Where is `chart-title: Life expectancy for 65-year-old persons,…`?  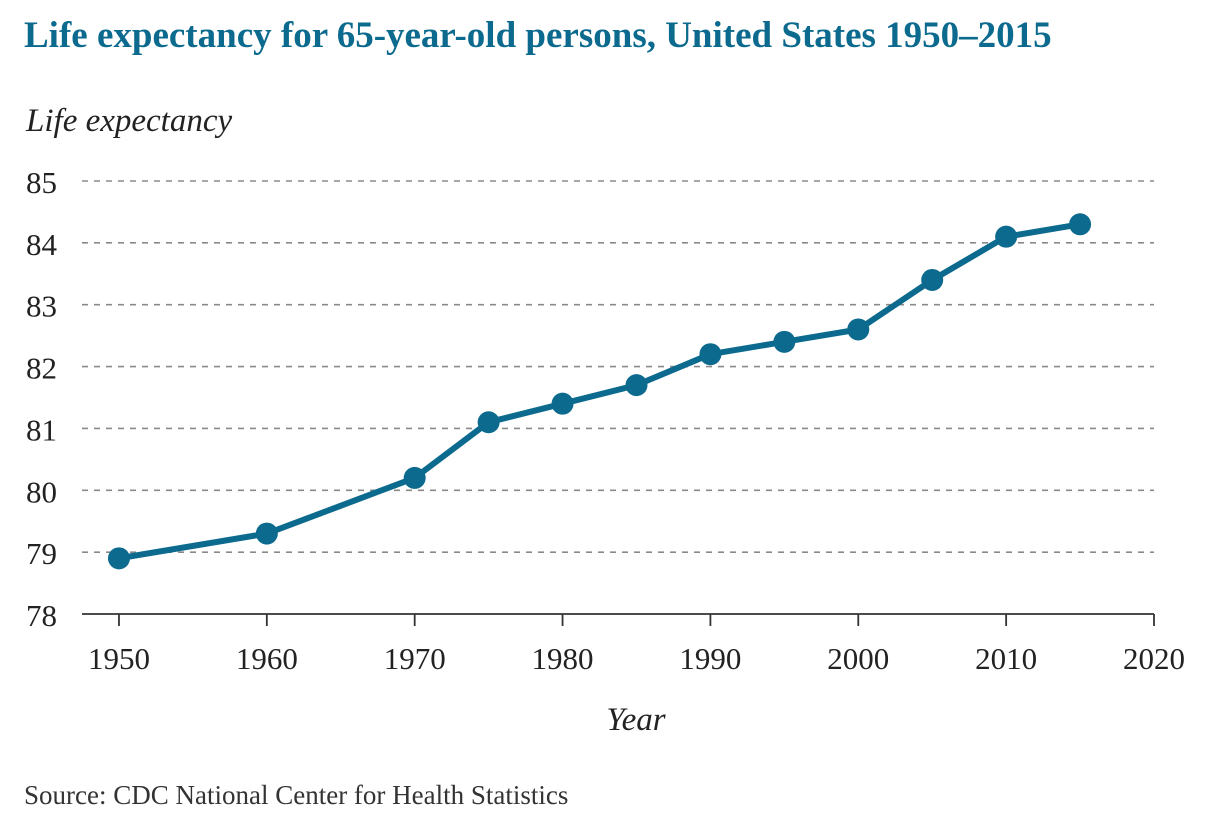 chart-title: Life expectancy for 65-year-old persons,… is located at coordinates (538, 35).